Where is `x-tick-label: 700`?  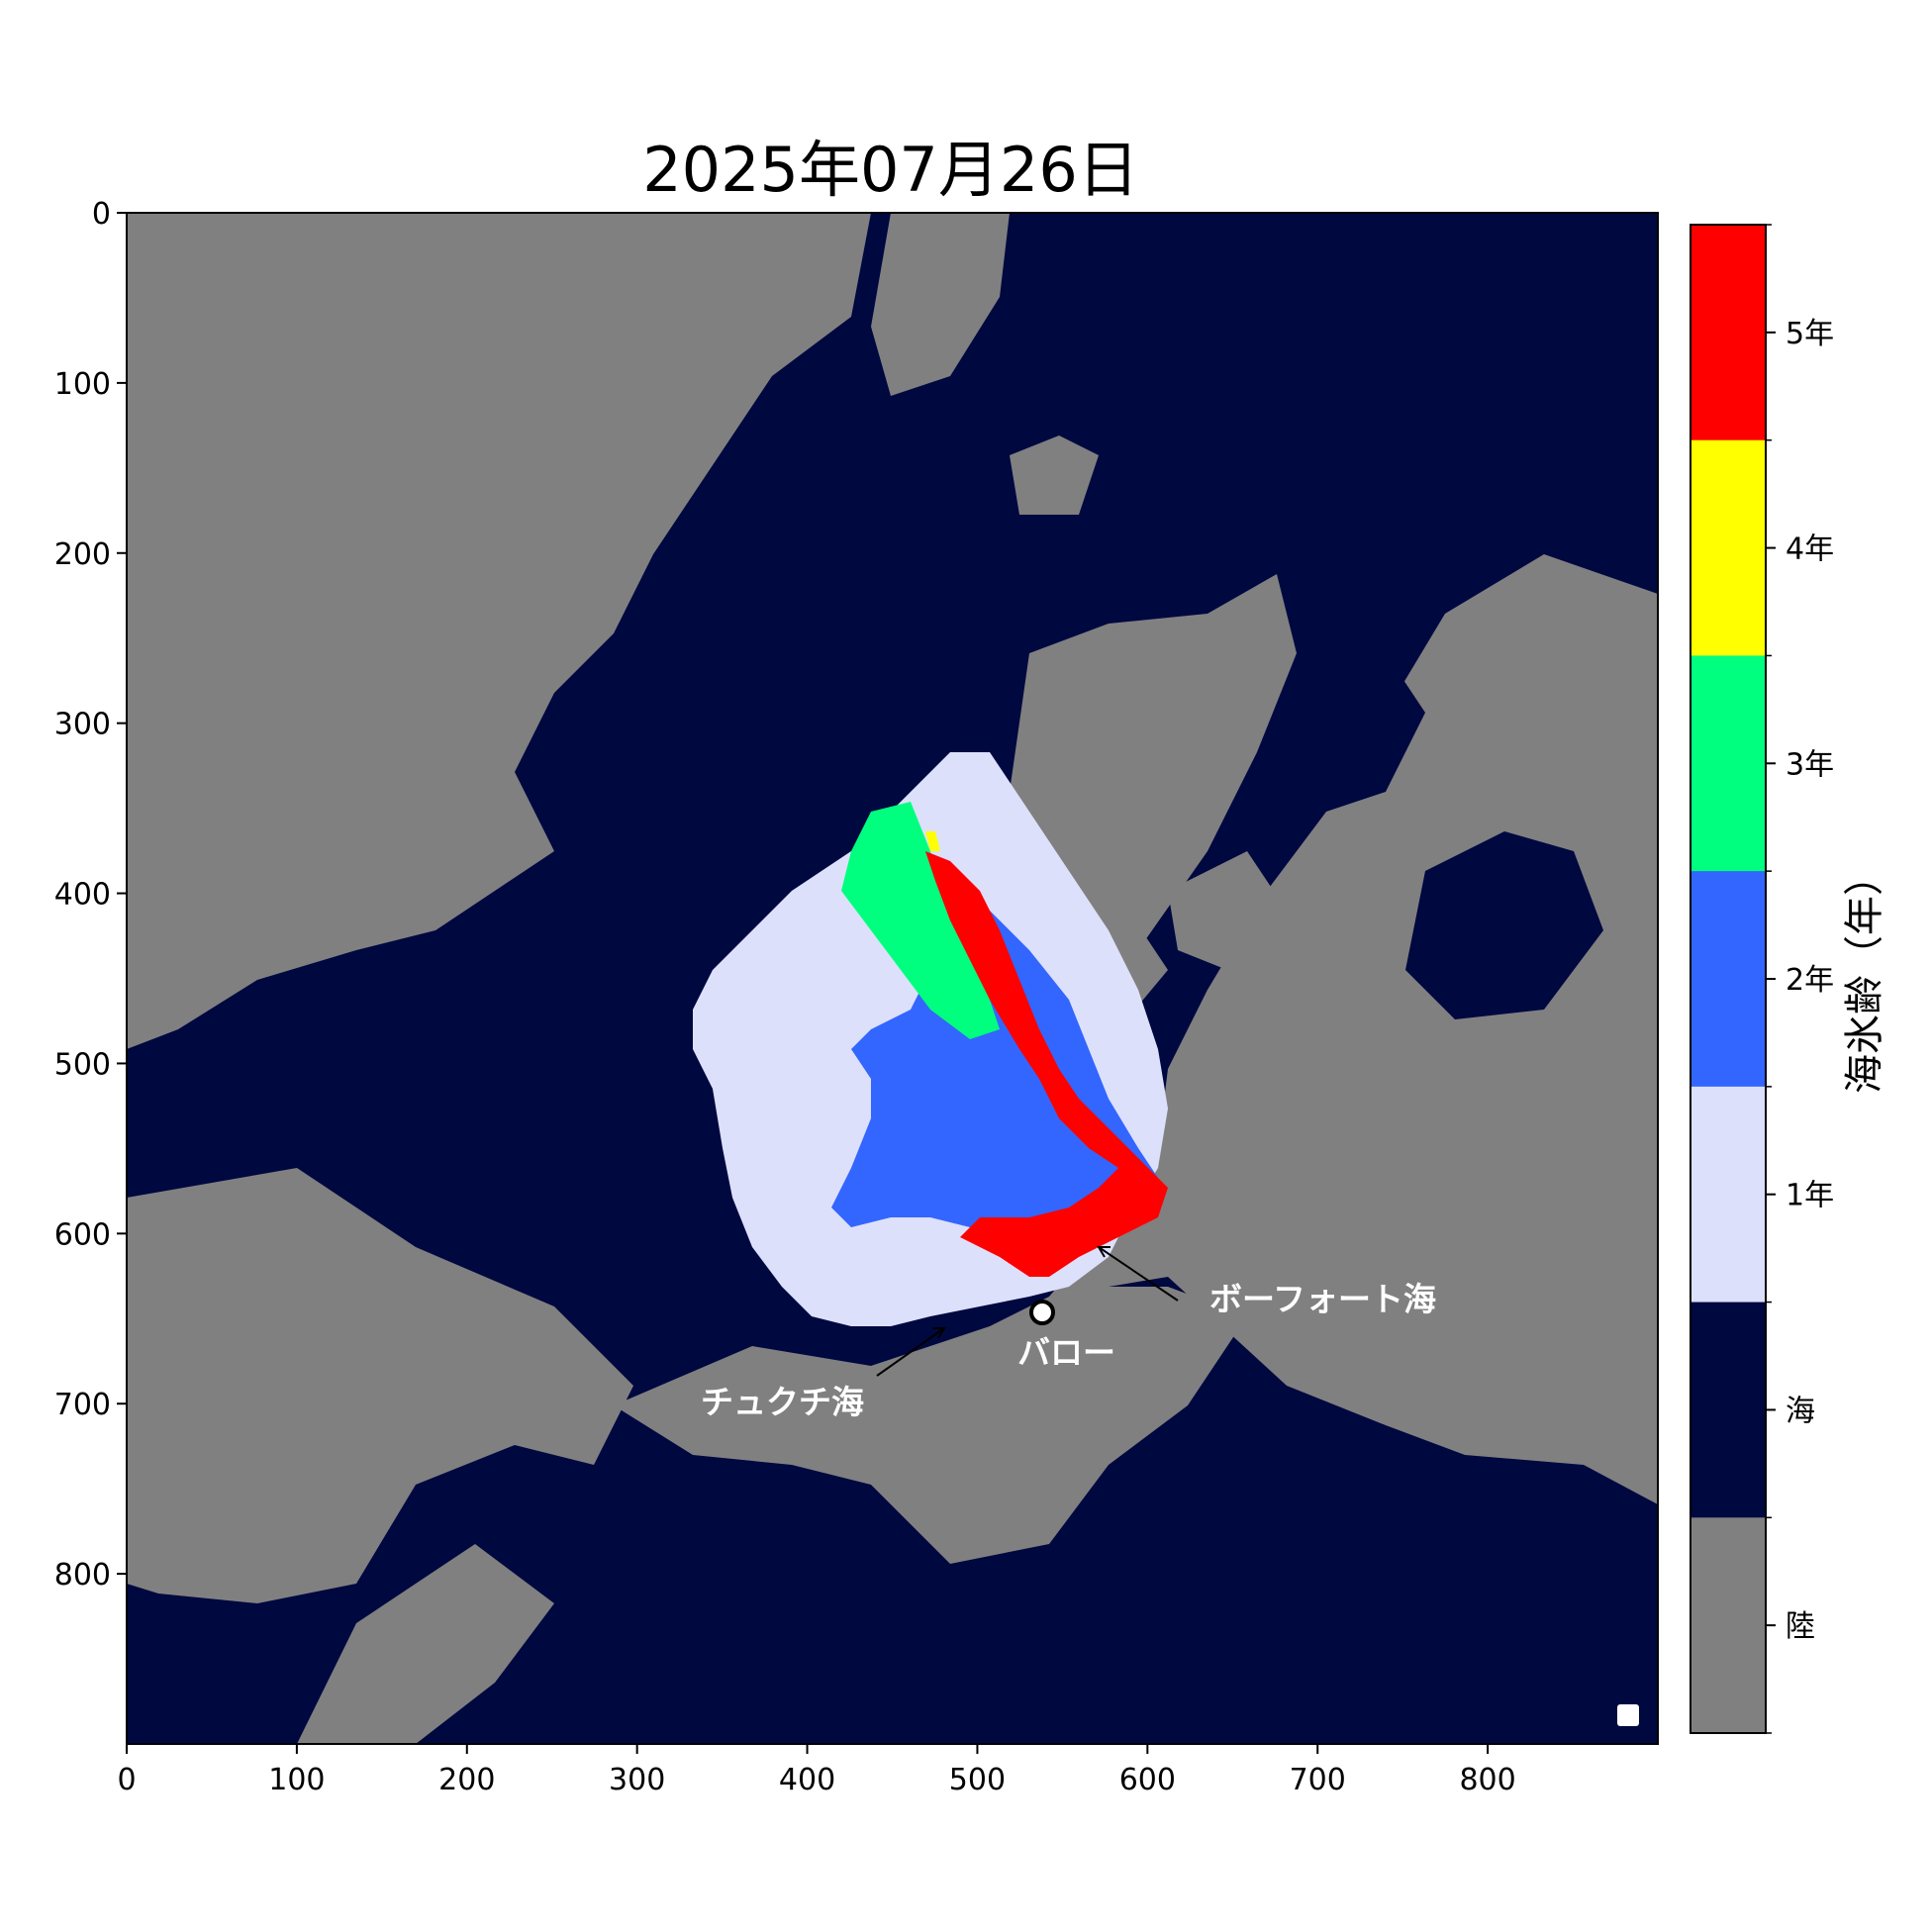 x-tick-label: 700 is located at coordinates (1318, 1780).